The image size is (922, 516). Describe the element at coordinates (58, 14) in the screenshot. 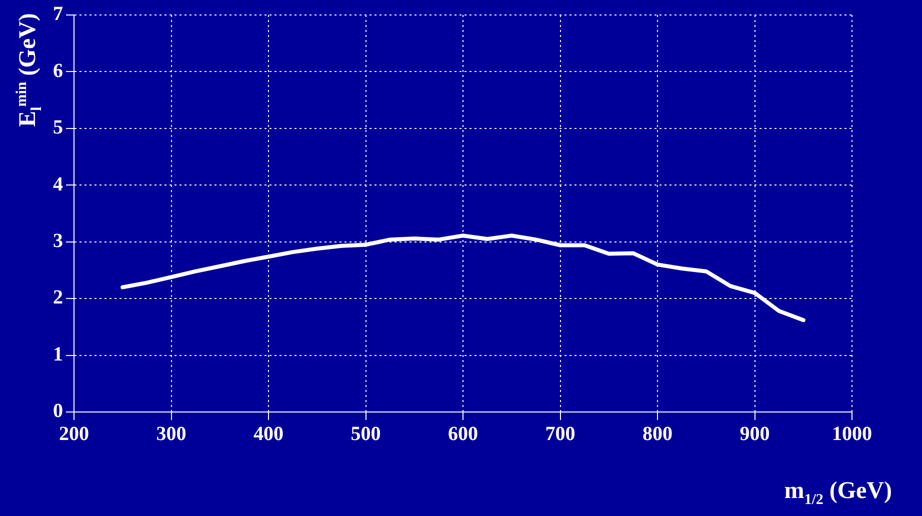

I see `y-tick-label: 7` at that location.